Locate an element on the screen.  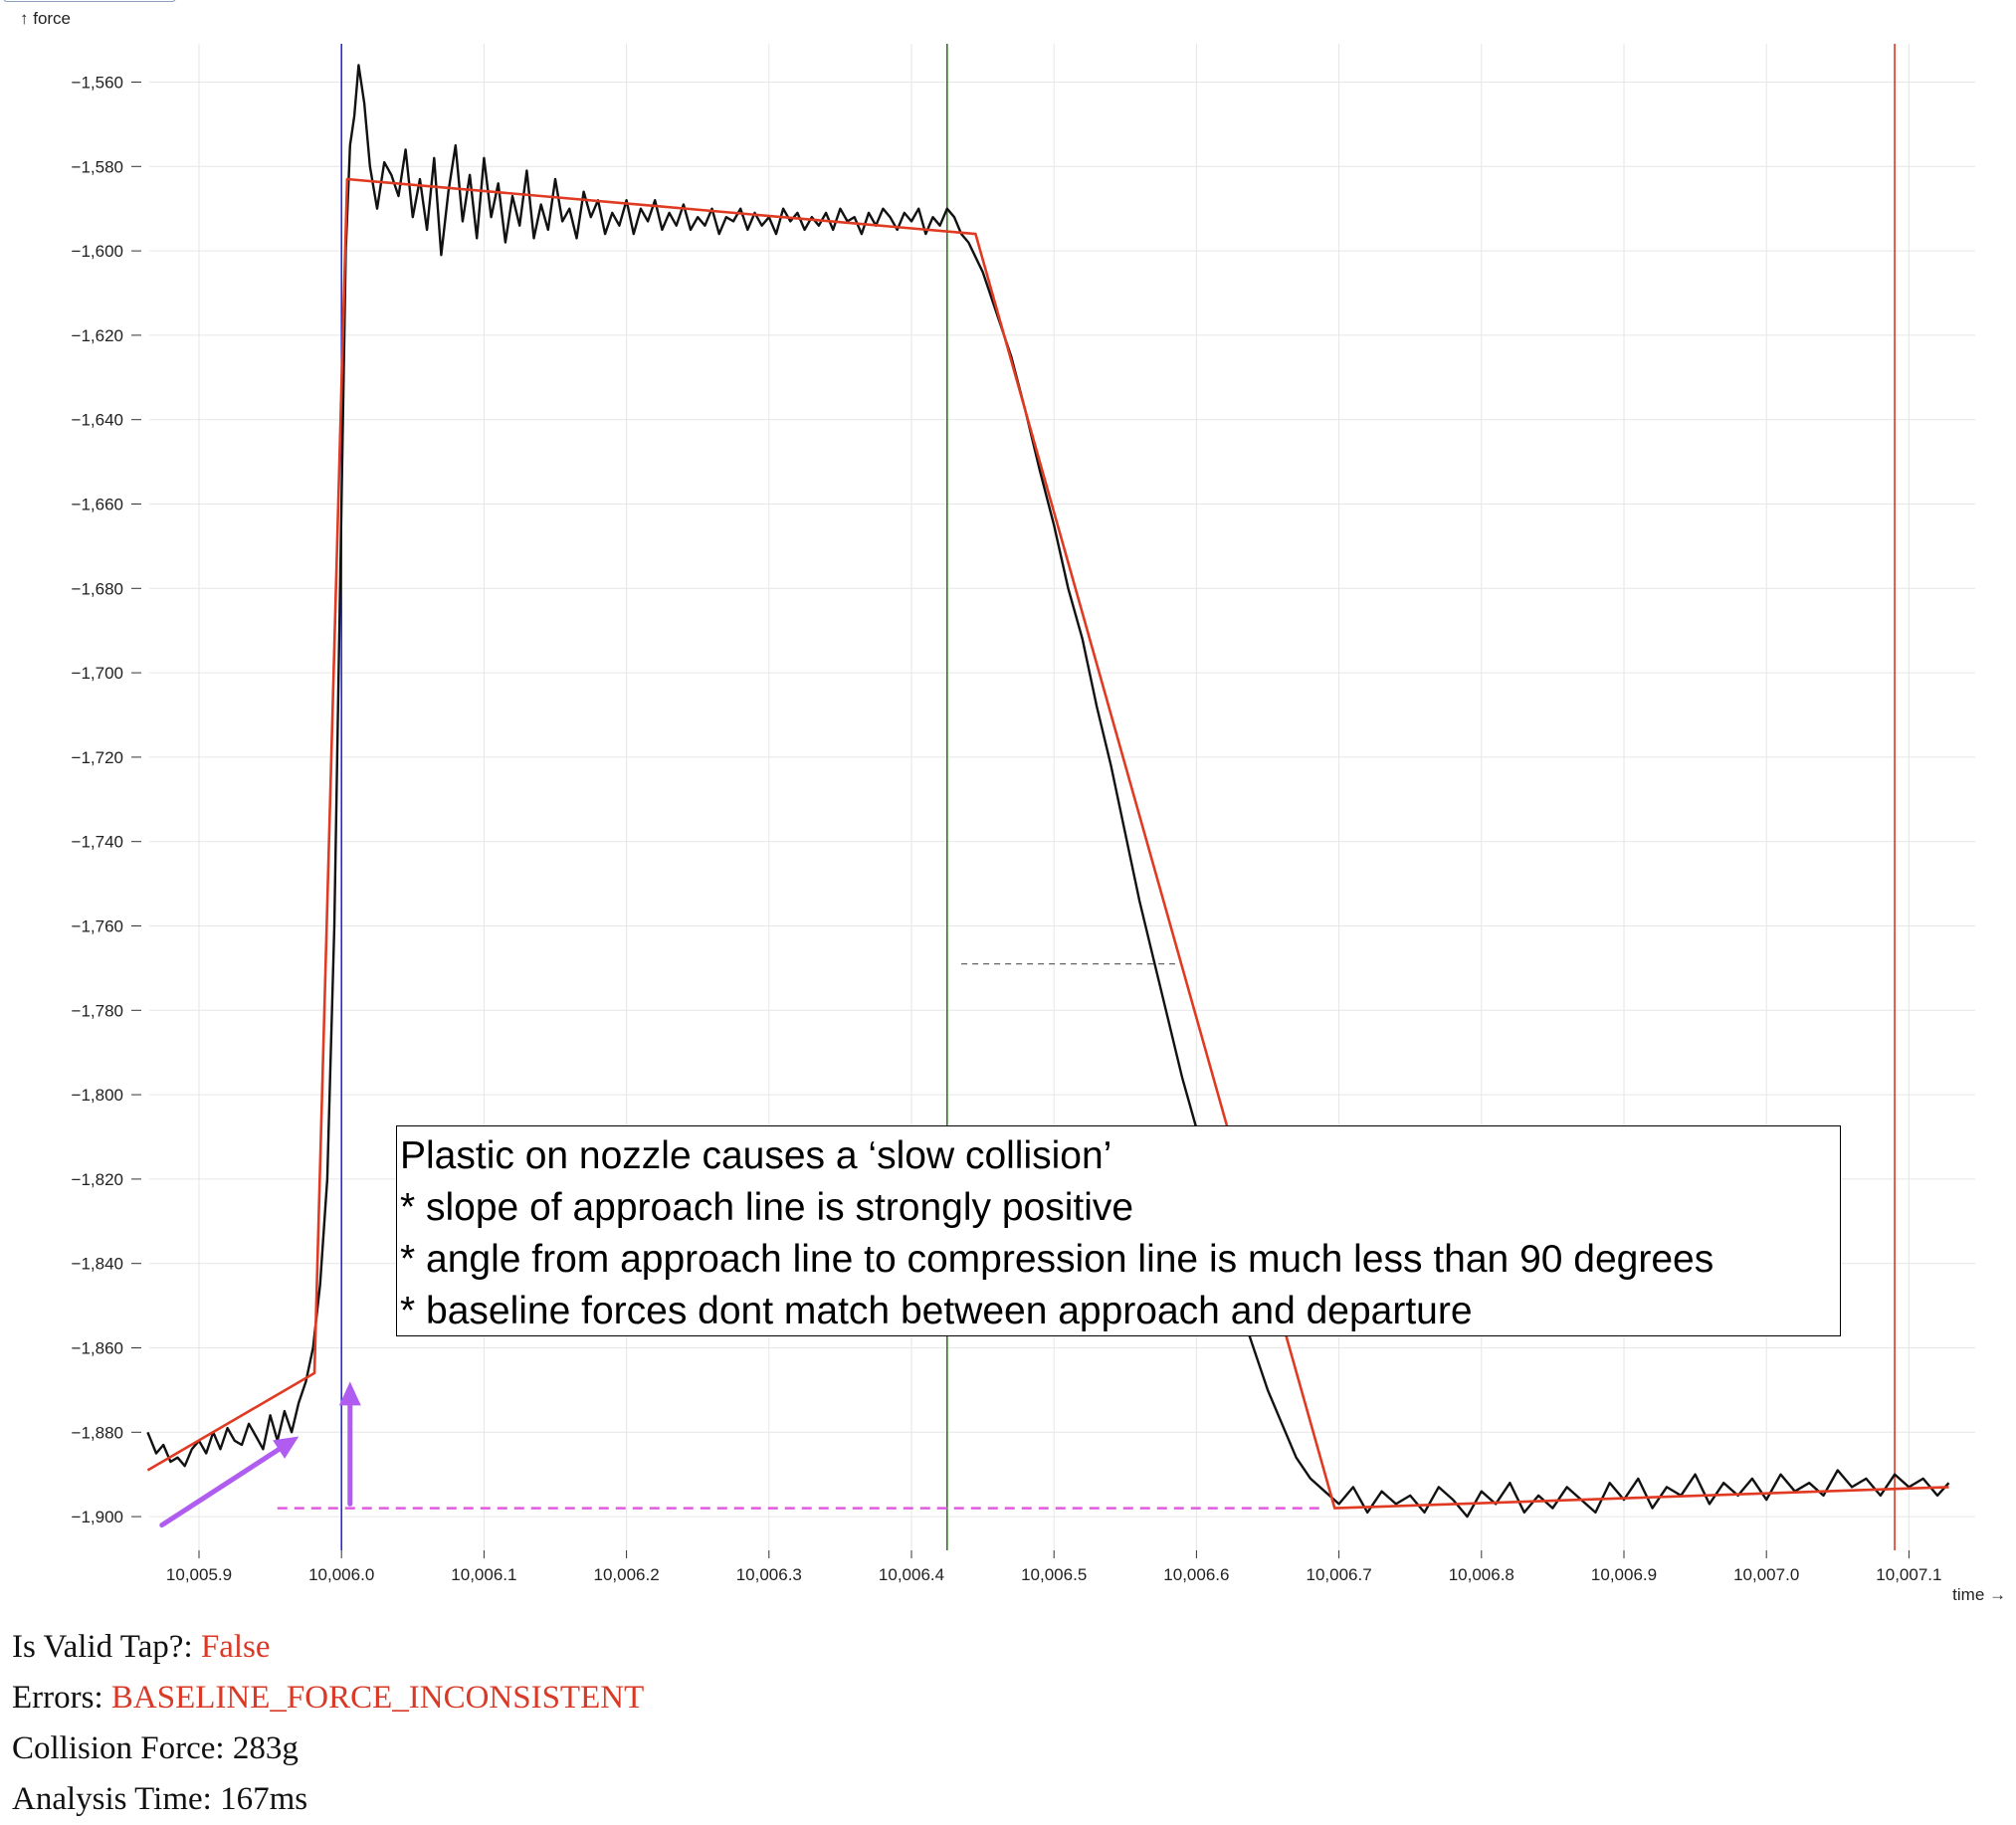
annotation-arrows is located at coordinates (260, 1454).